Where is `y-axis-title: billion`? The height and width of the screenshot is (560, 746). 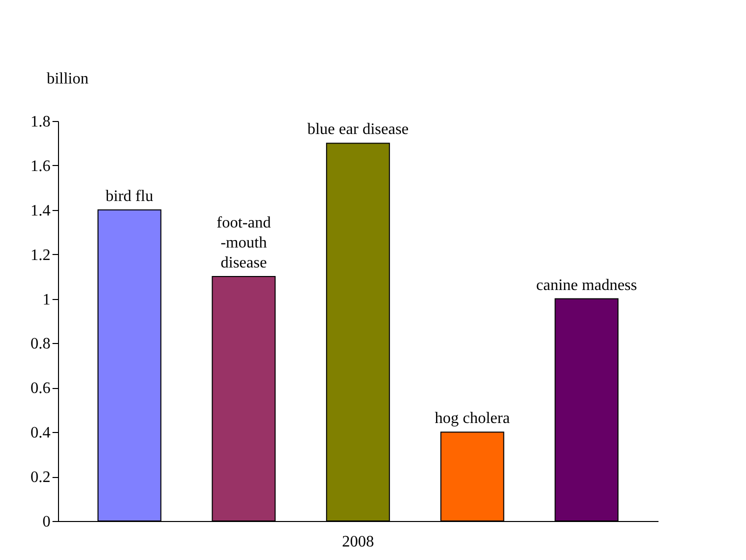
y-axis-title: billion is located at coordinates (67, 79).